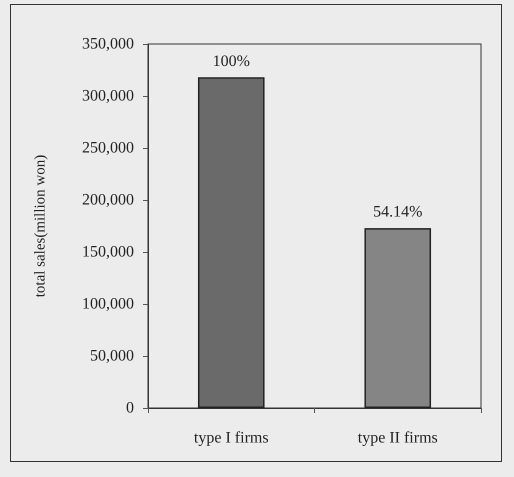 This screenshot has height=477, width=514. What do you see at coordinates (108, 148) in the screenshot?
I see `y-tick-label: 250,000` at bounding box center [108, 148].